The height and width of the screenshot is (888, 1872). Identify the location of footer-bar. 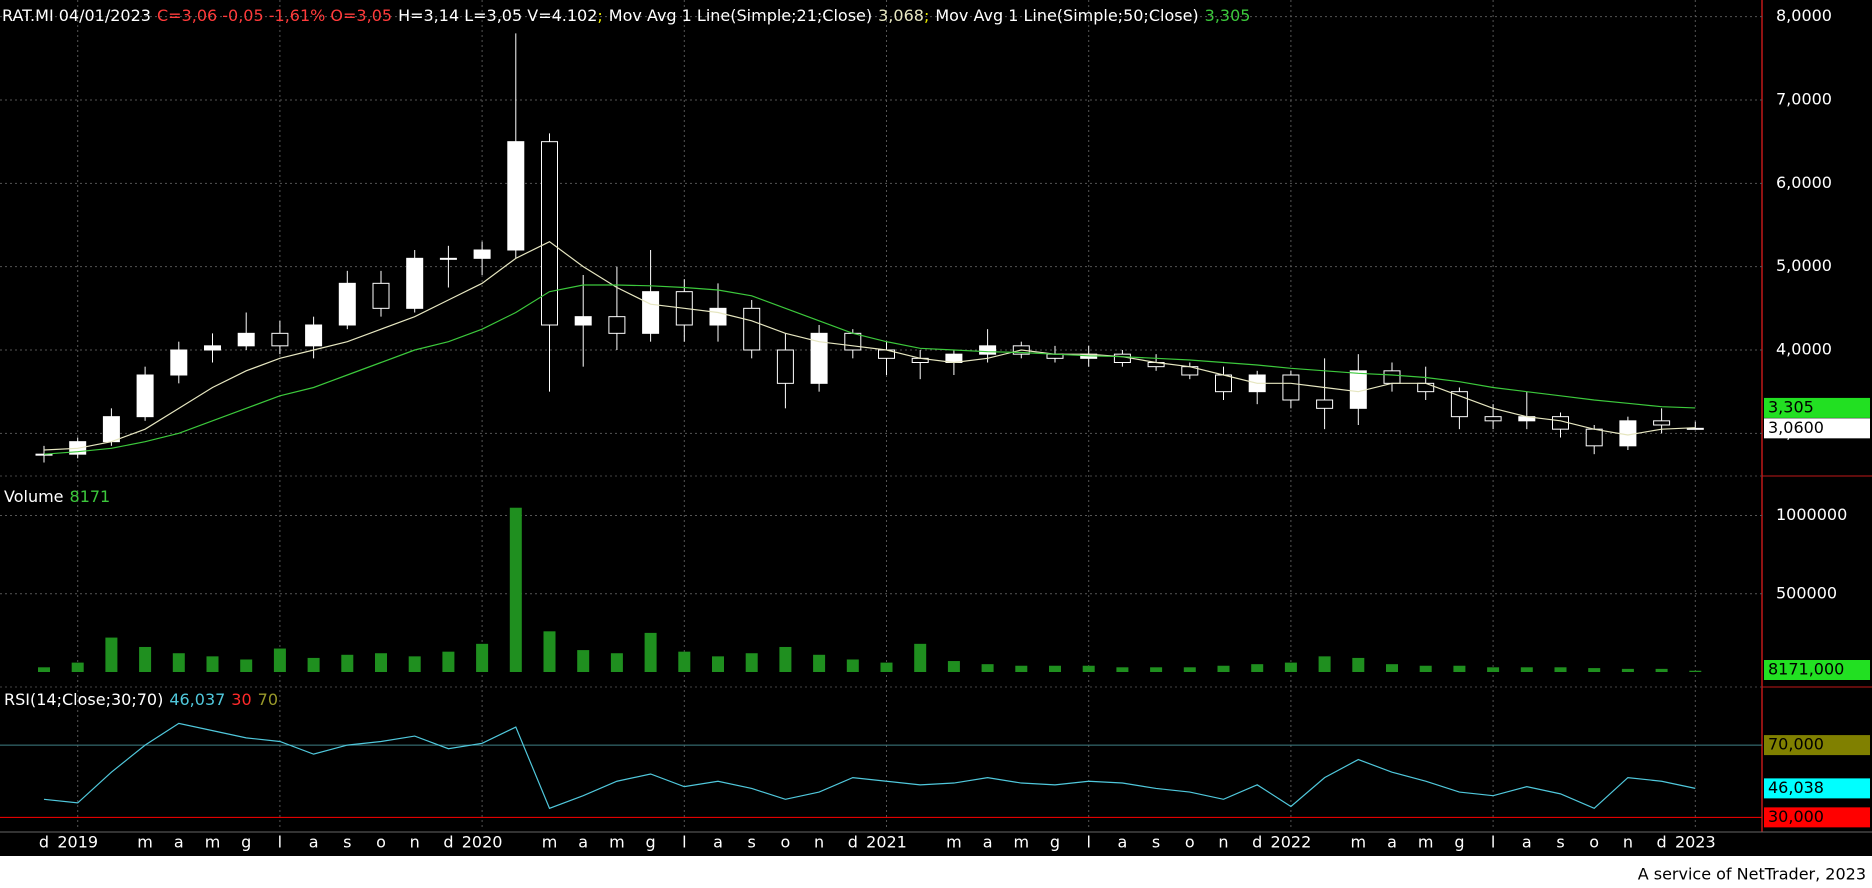
(936, 872).